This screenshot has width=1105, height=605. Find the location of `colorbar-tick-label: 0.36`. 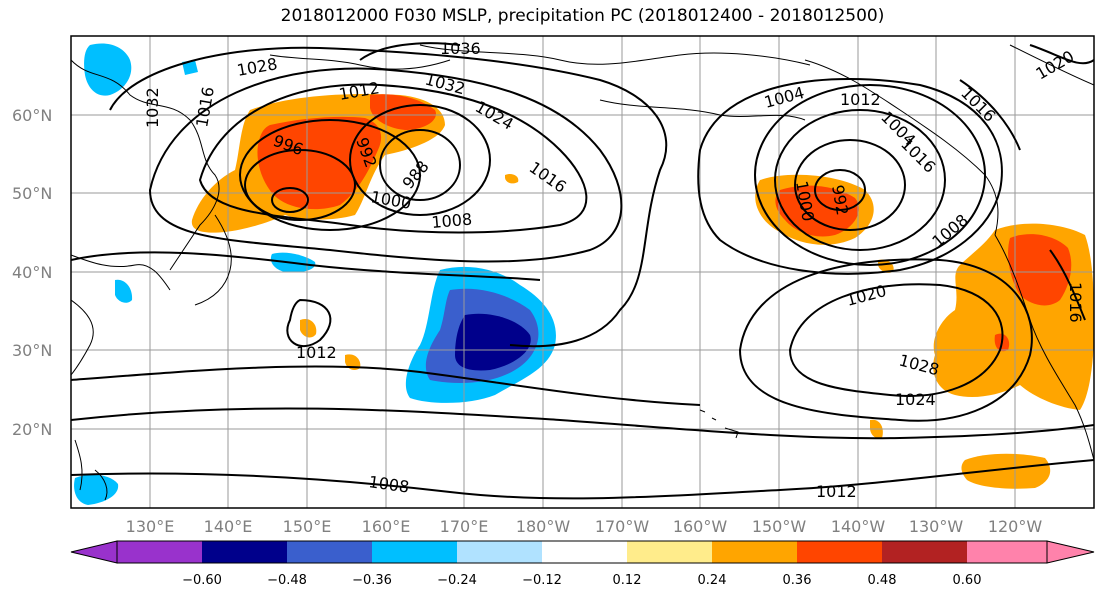

colorbar-tick-label: 0.36 is located at coordinates (797, 580).